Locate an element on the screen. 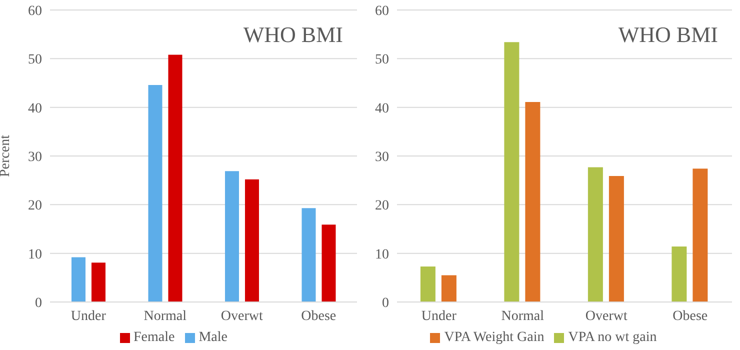  legend-label: Male is located at coordinates (213, 337).